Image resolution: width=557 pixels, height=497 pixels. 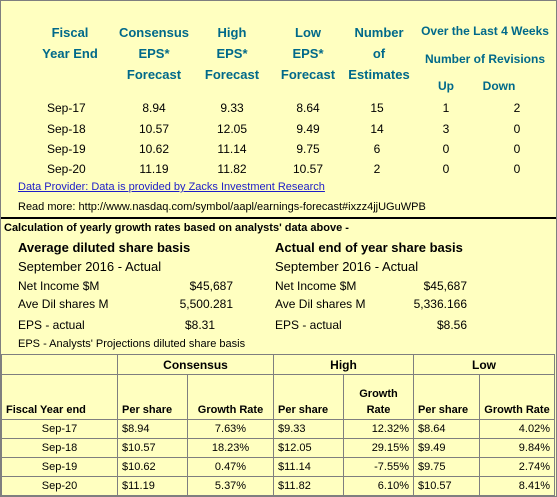 I want to click on estimates-cell: 2, so click(x=377, y=169).